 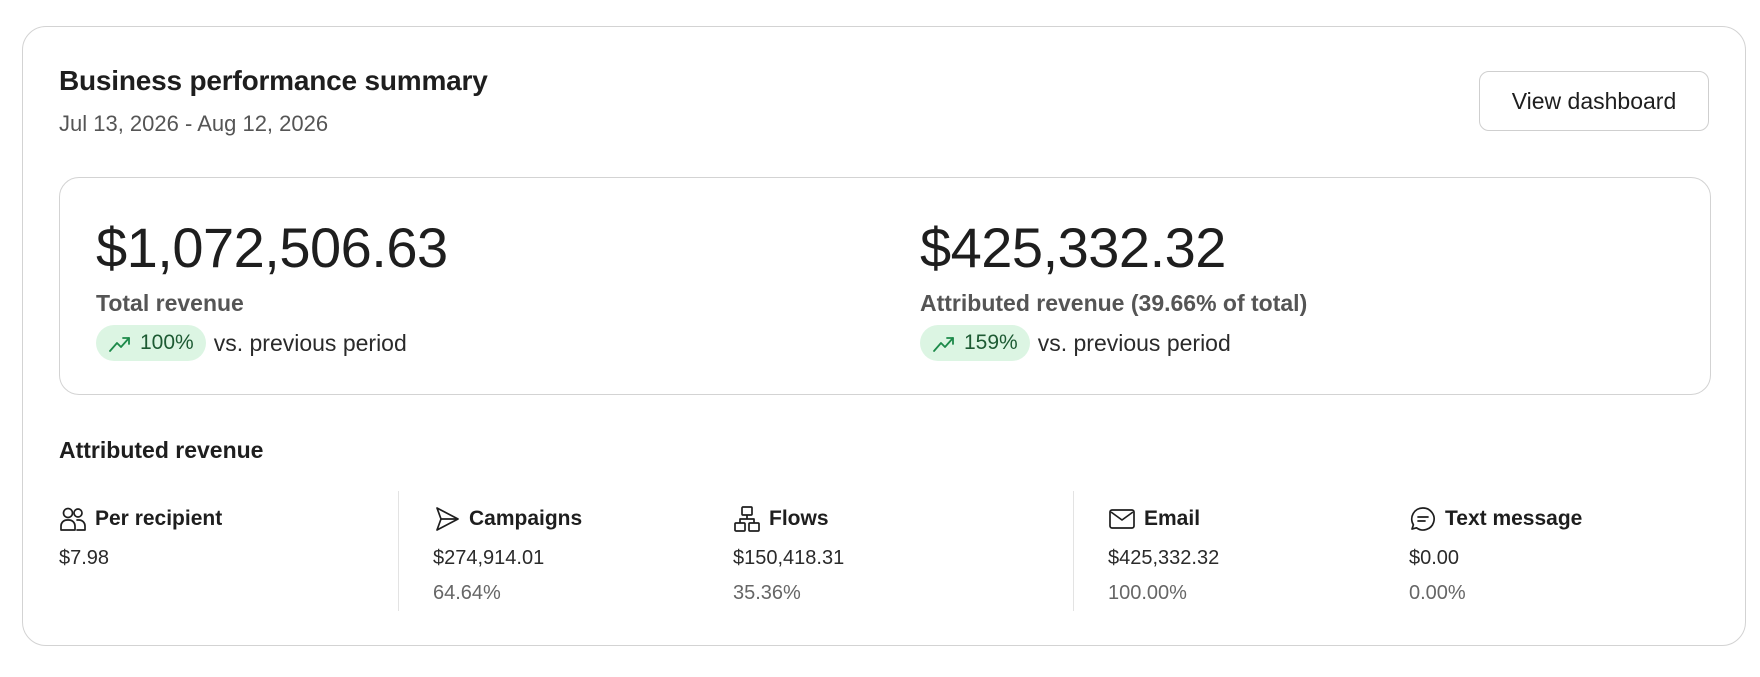 What do you see at coordinates (789, 558) in the screenshot?
I see `stat-value: $150,418.31` at bounding box center [789, 558].